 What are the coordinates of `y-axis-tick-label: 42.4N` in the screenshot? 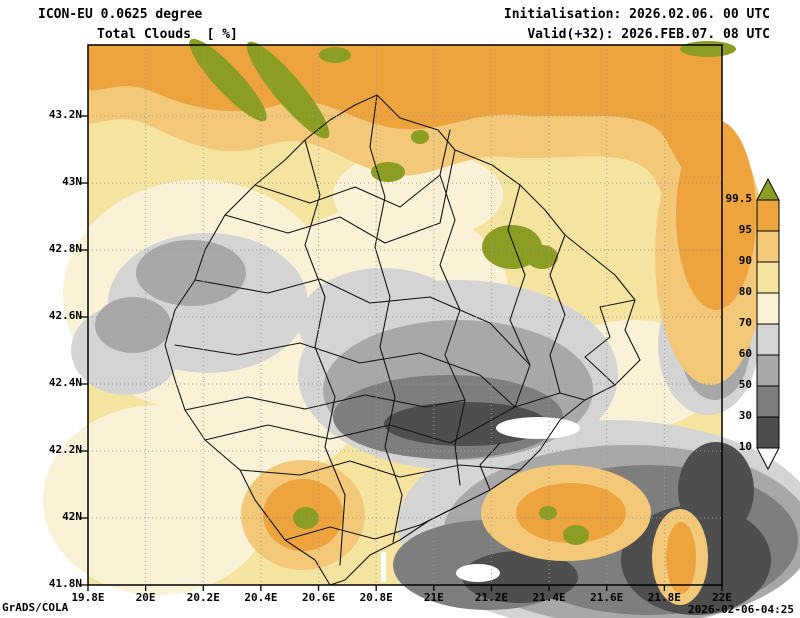 It's located at (65, 382).